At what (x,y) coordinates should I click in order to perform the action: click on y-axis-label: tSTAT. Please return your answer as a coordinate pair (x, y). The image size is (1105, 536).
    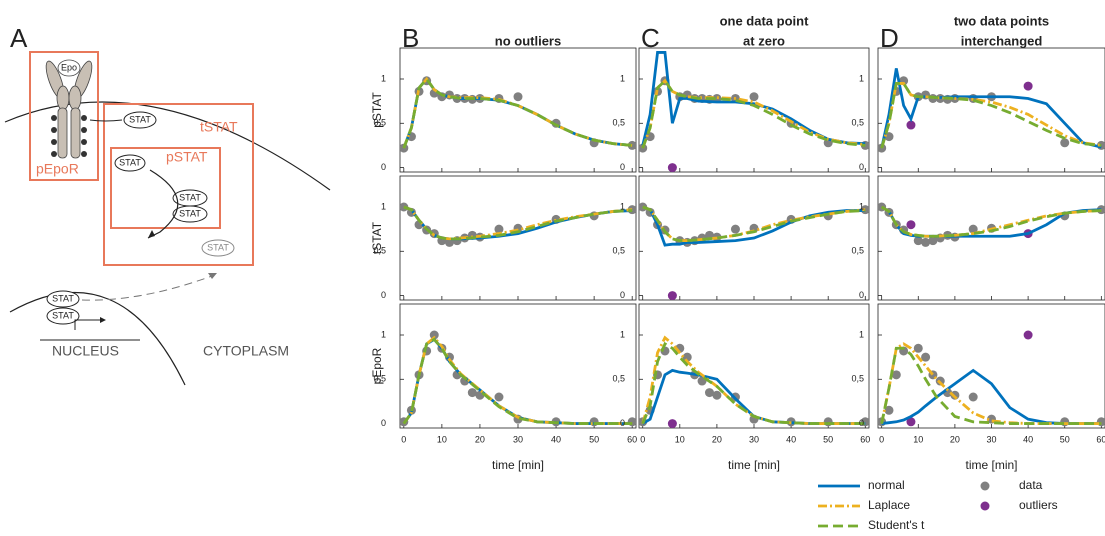
    Looking at the image, I should click on (377, 237).